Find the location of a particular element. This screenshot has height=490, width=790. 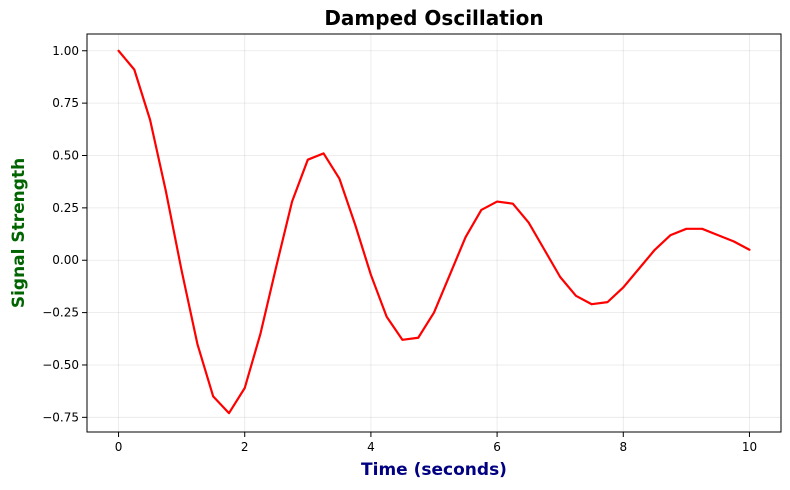

y-axis-label: Signal Strength is located at coordinates (19, 233).